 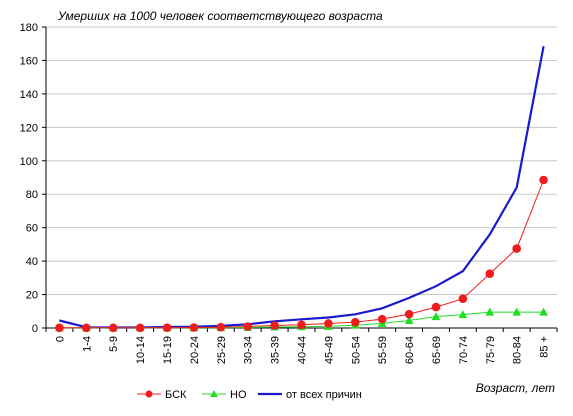 What do you see at coordinates (29, 61) in the screenshot?
I see `y-tick-label: 160` at bounding box center [29, 61].